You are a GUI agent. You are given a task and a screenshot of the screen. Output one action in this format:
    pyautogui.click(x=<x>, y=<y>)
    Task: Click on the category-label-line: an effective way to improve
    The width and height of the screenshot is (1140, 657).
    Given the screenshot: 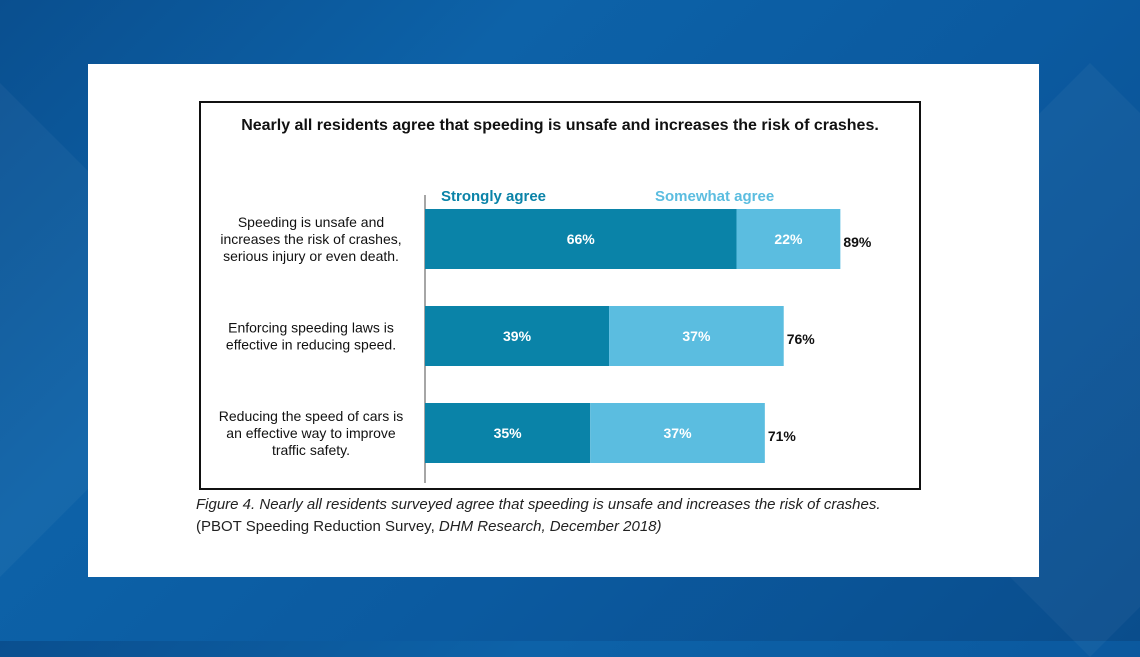 What is the action you would take?
    pyautogui.click(x=311, y=433)
    